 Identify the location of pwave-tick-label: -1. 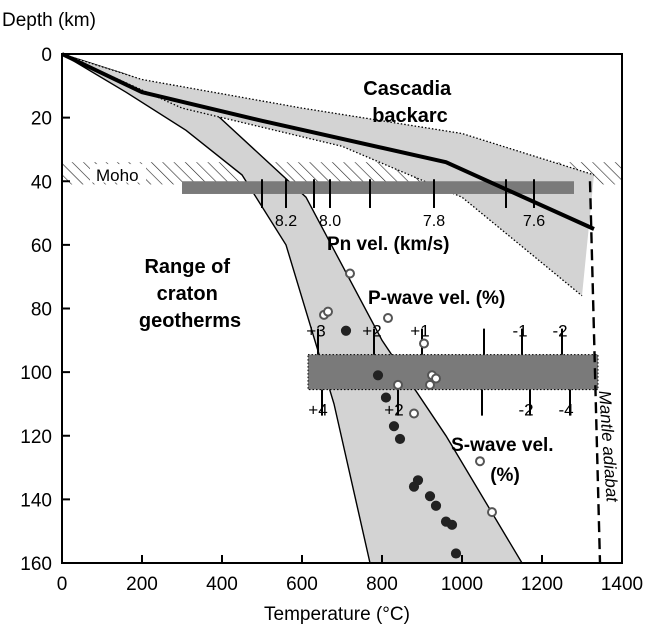
(519, 331).